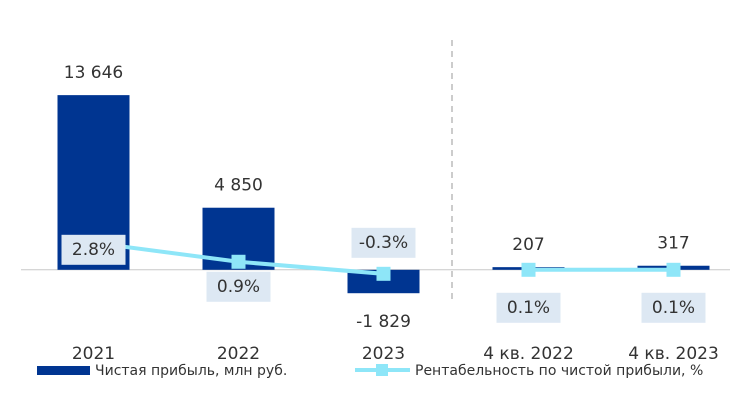 Image resolution: width=746 pixels, height=408 pixels. Describe the element at coordinates (673, 244) in the screenshot. I see `bar-value-label: 317` at that location.